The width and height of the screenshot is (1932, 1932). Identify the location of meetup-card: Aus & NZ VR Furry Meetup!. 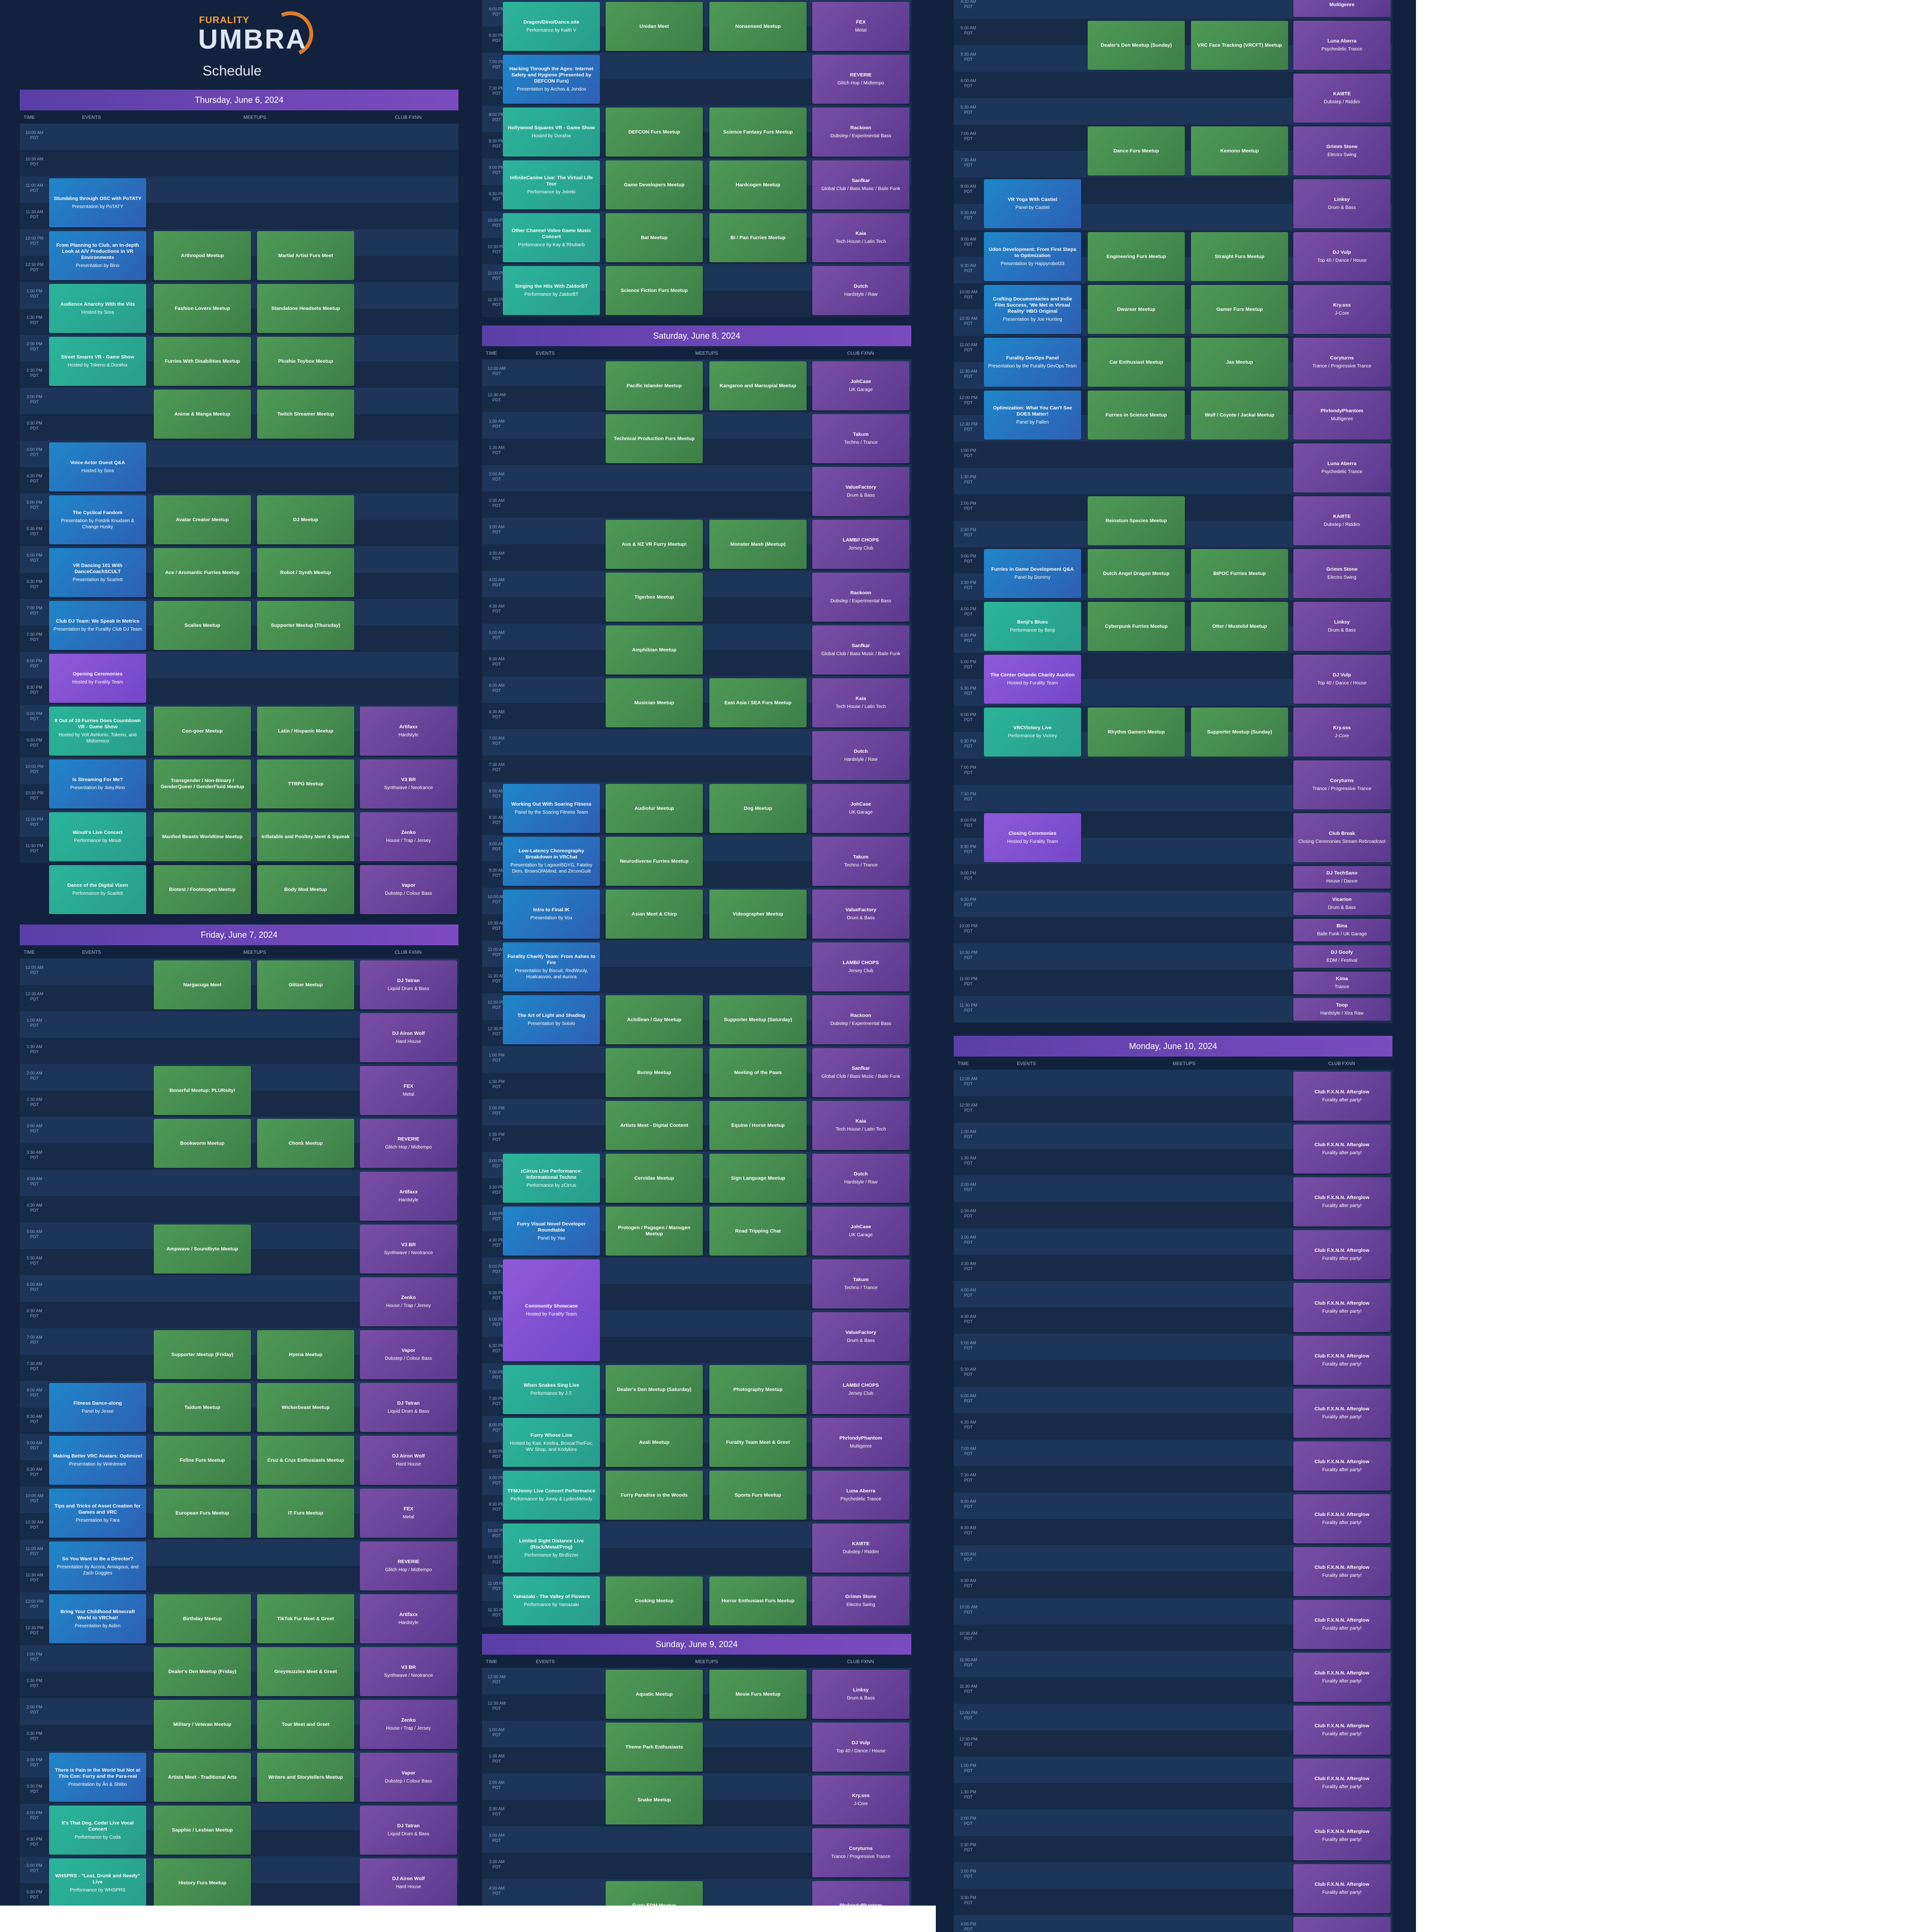
(654, 545).